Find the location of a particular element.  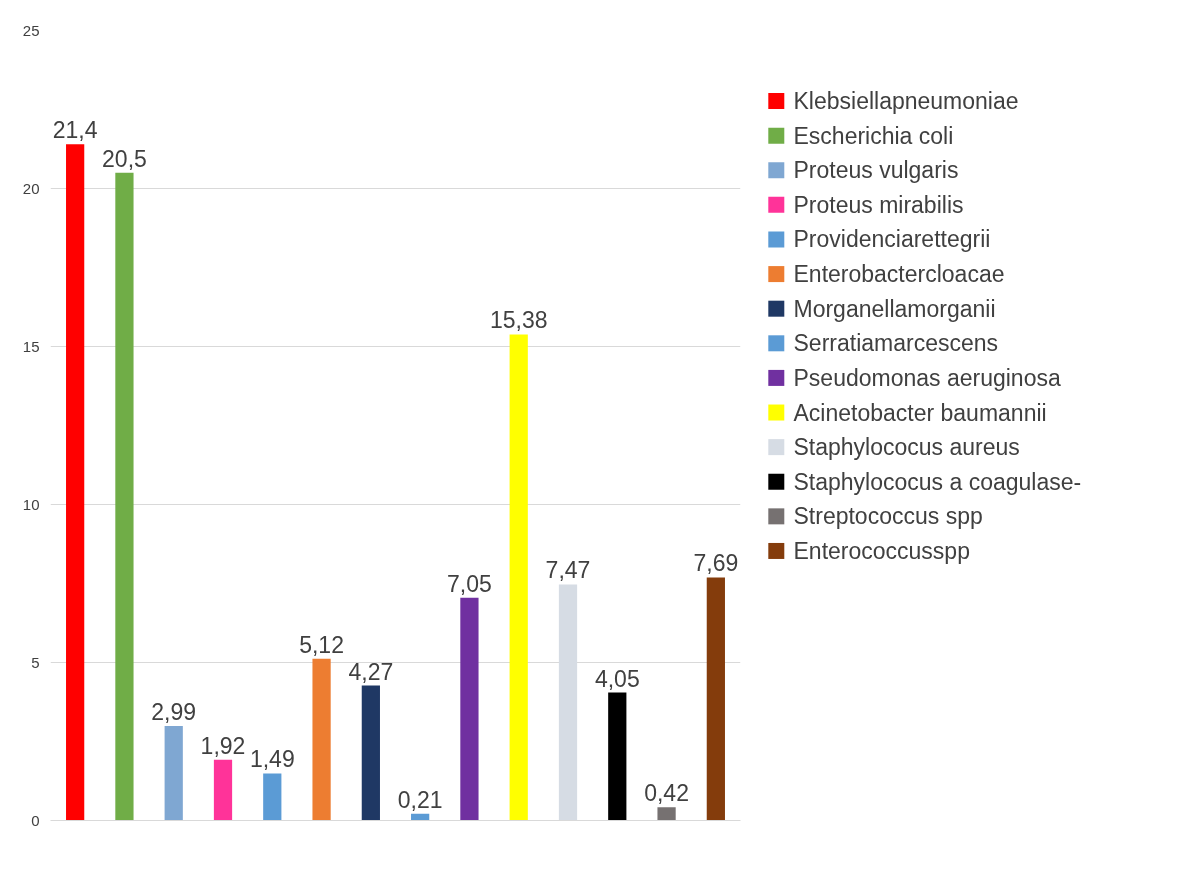

data-label: 4,05 is located at coordinates (617, 678).